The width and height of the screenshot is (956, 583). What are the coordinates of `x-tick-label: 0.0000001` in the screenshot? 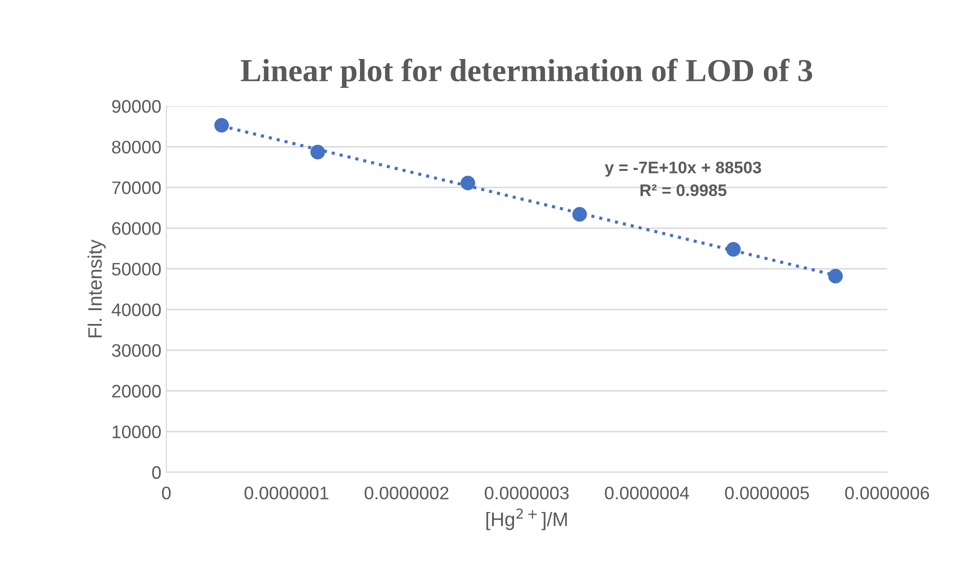 It's located at (286, 493).